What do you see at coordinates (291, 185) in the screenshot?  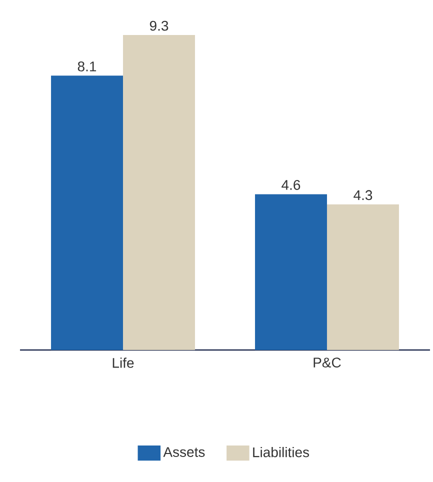 I see `data-label: 4.6` at bounding box center [291, 185].